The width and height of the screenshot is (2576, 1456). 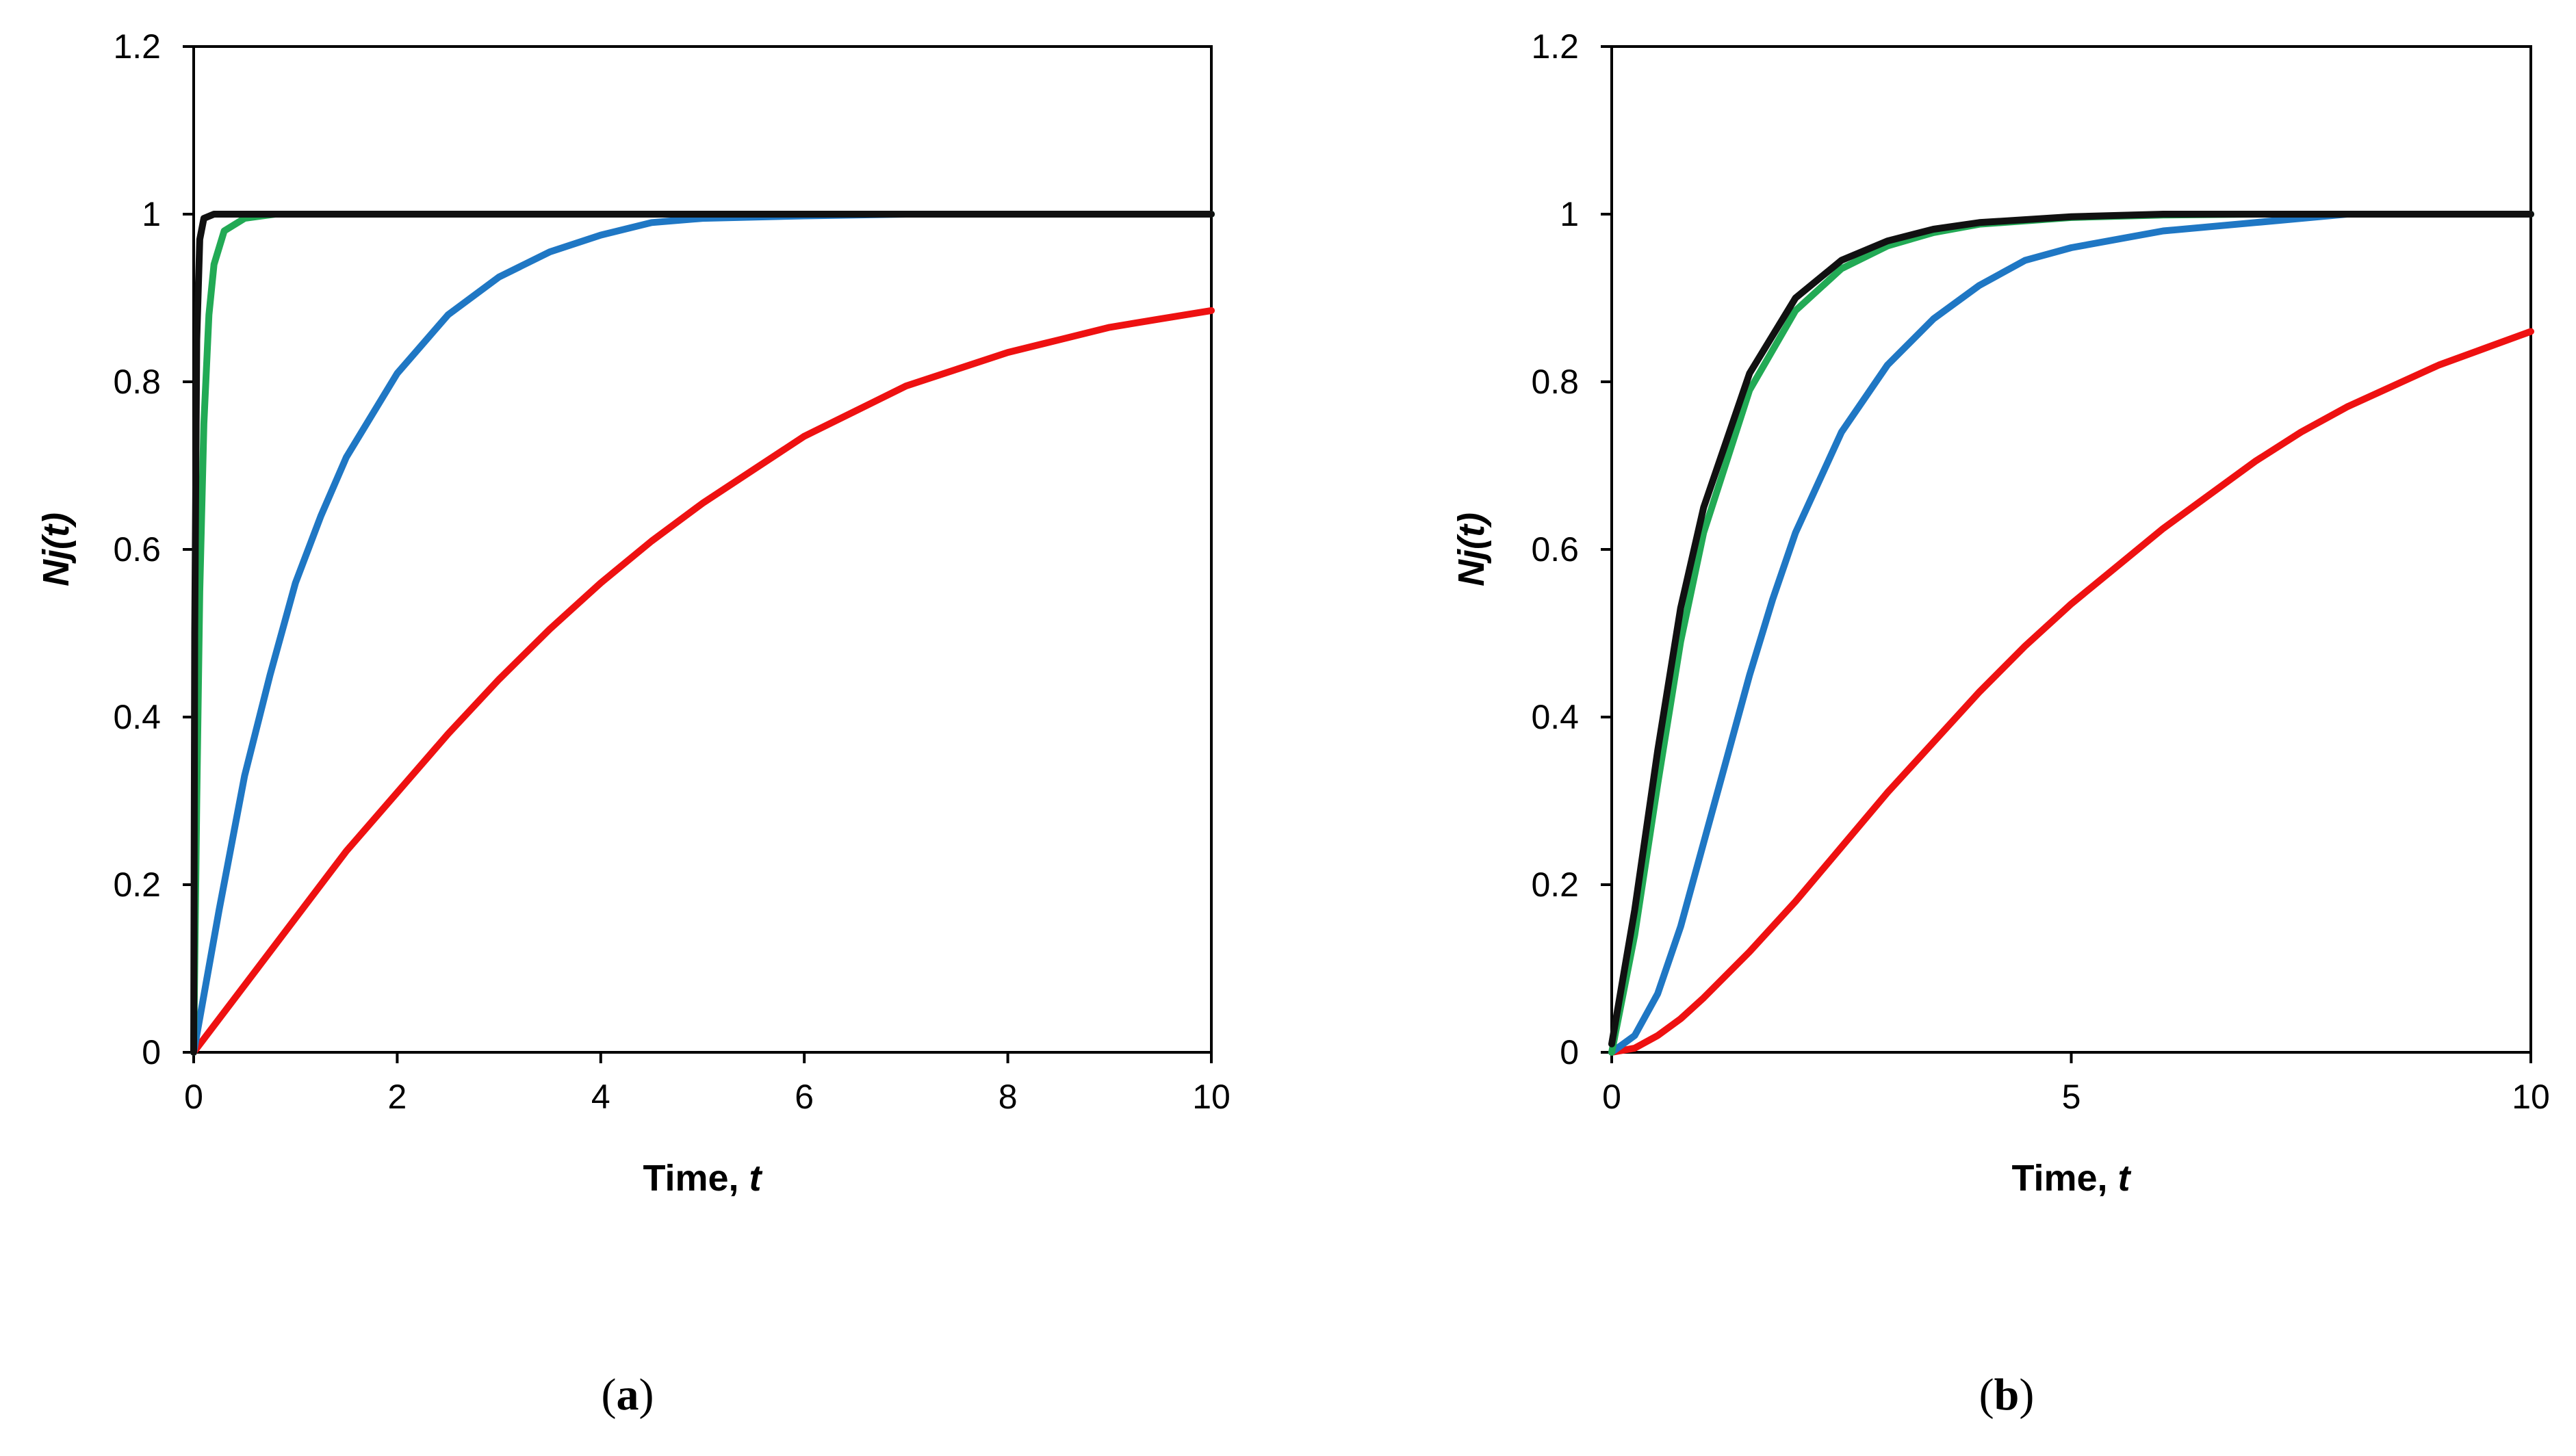 What do you see at coordinates (600, 1097) in the screenshot?
I see `x-tick-label-a: 4` at bounding box center [600, 1097].